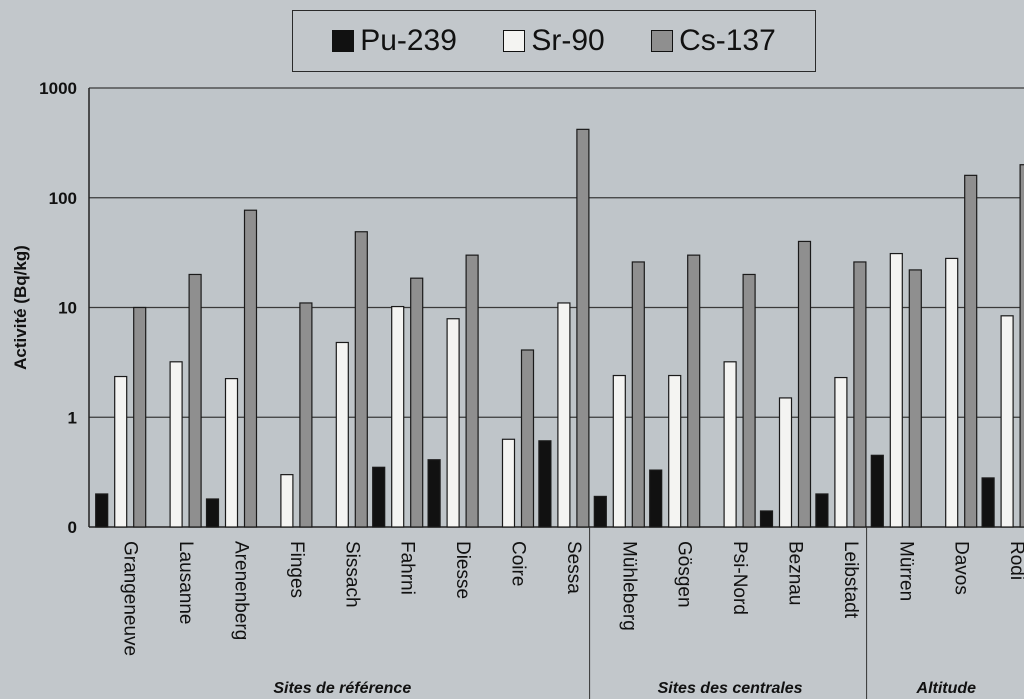  Describe the element at coordinates (434, 493) in the screenshot. I see `bar-pu-239-diesse` at that location.